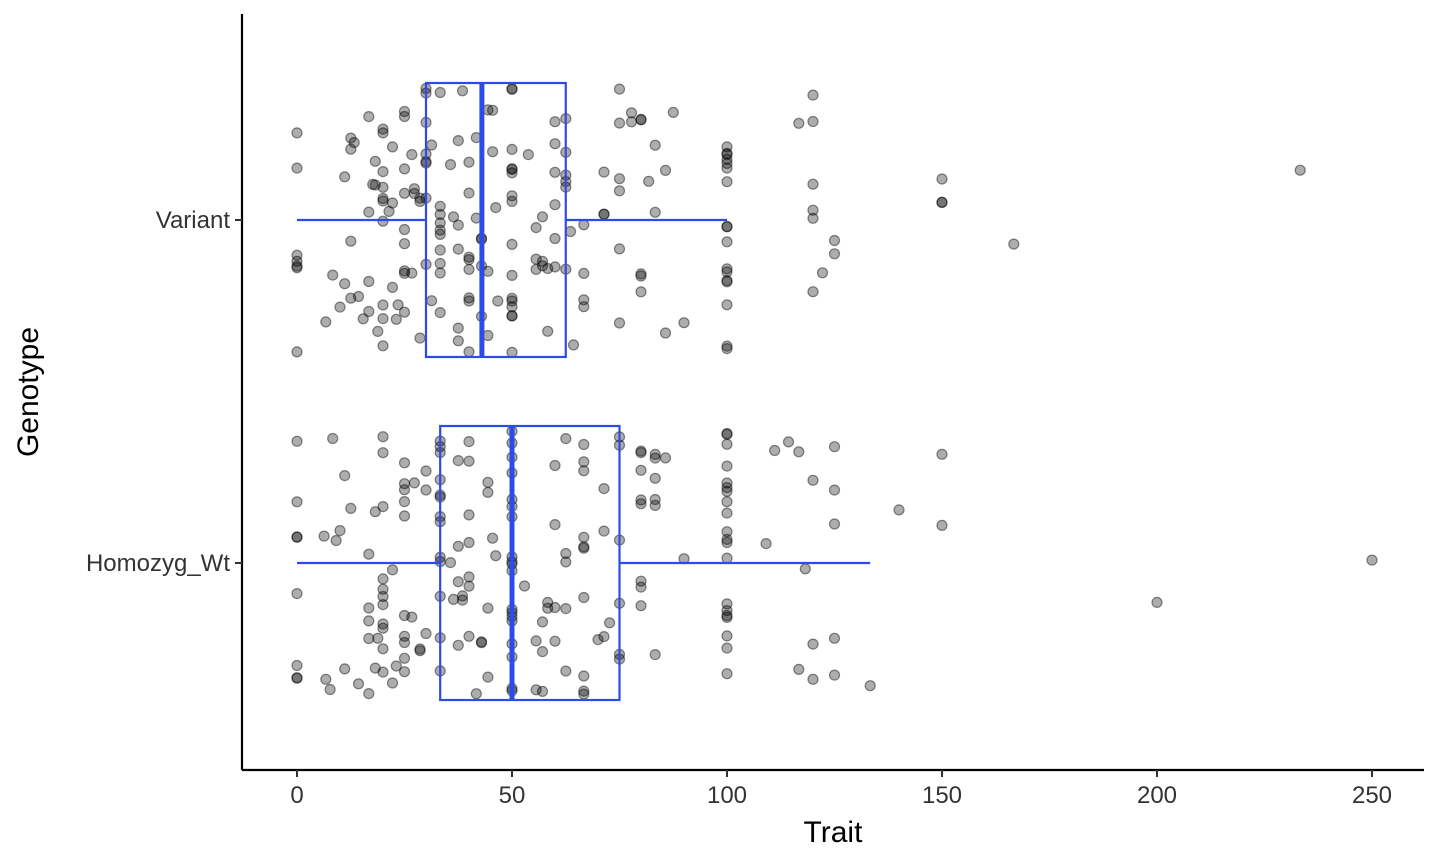 The width and height of the screenshot is (1440, 864). I want to click on x-tick-label-0: 0, so click(296, 795).